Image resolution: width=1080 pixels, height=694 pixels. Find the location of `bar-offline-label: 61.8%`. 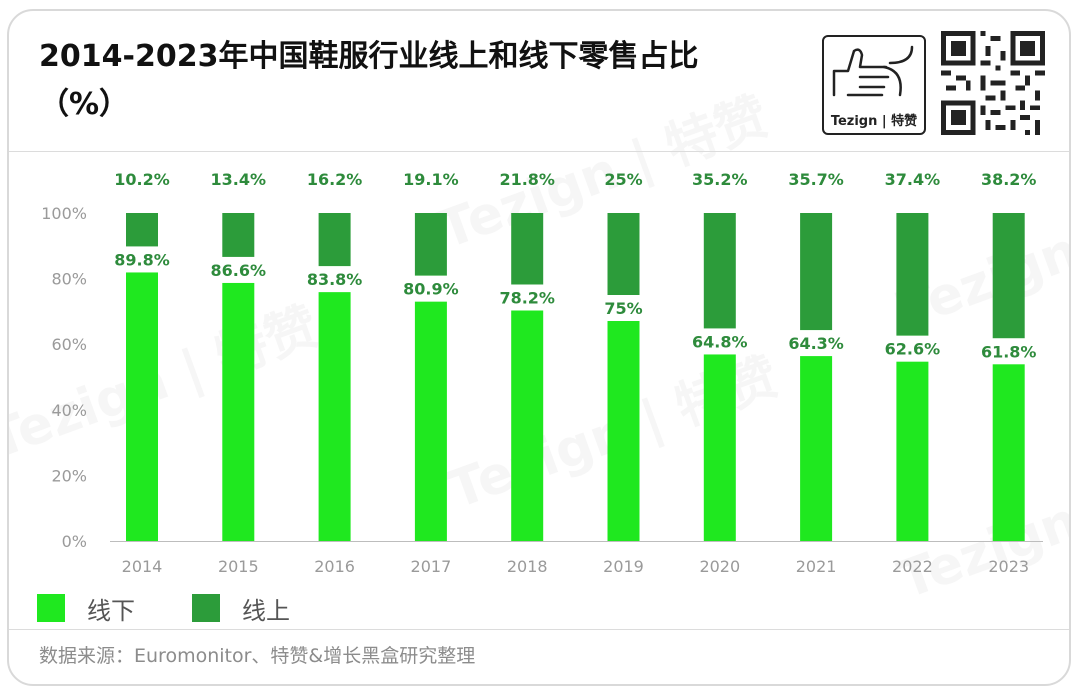

bar-offline-label: 61.8% is located at coordinates (1009, 351).